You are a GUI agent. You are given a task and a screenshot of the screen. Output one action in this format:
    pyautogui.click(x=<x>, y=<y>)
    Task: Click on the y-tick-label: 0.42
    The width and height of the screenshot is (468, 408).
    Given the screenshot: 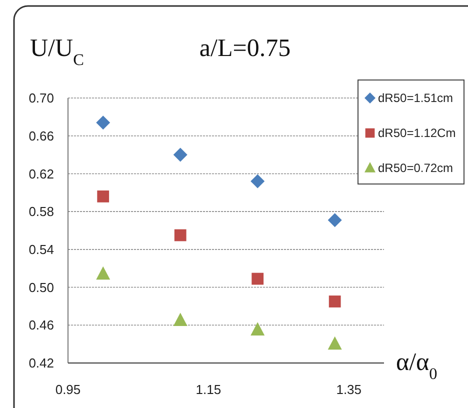 What is the action you would take?
    pyautogui.click(x=41, y=363)
    